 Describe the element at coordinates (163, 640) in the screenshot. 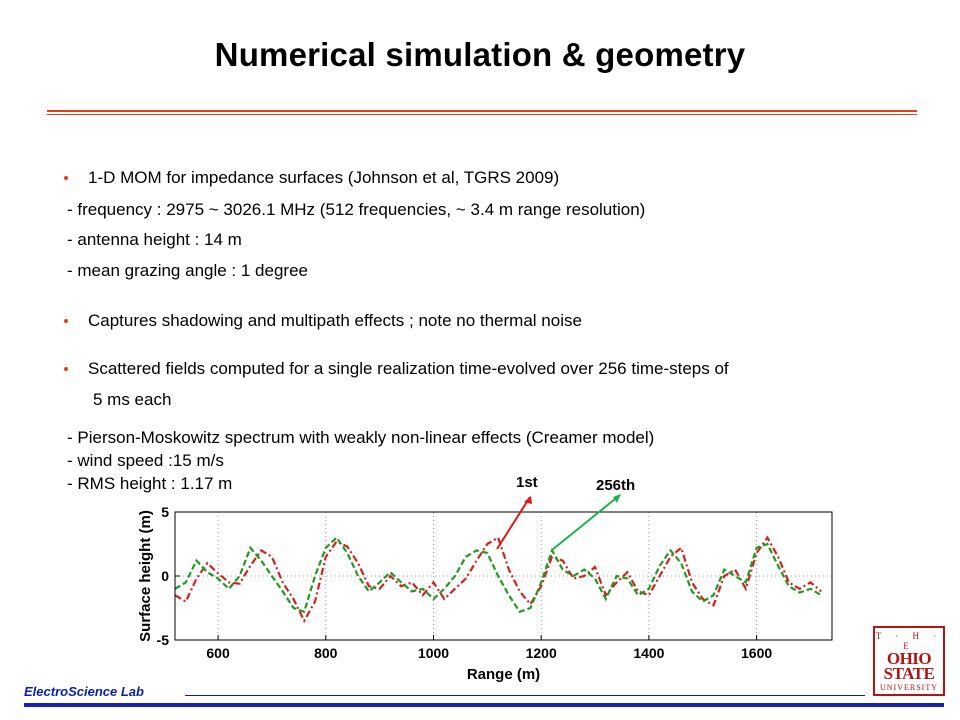

I see `y-tick-label: -5` at that location.